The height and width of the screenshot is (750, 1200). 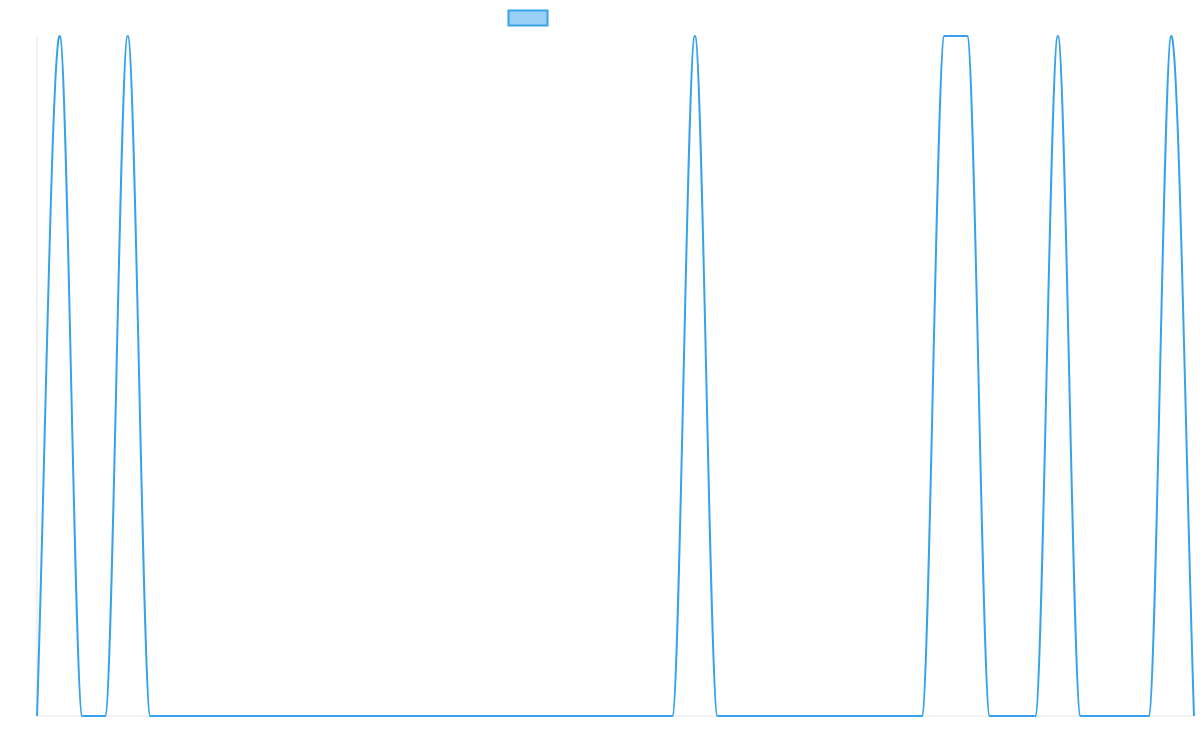 I want to click on legend, so click(x=528, y=18).